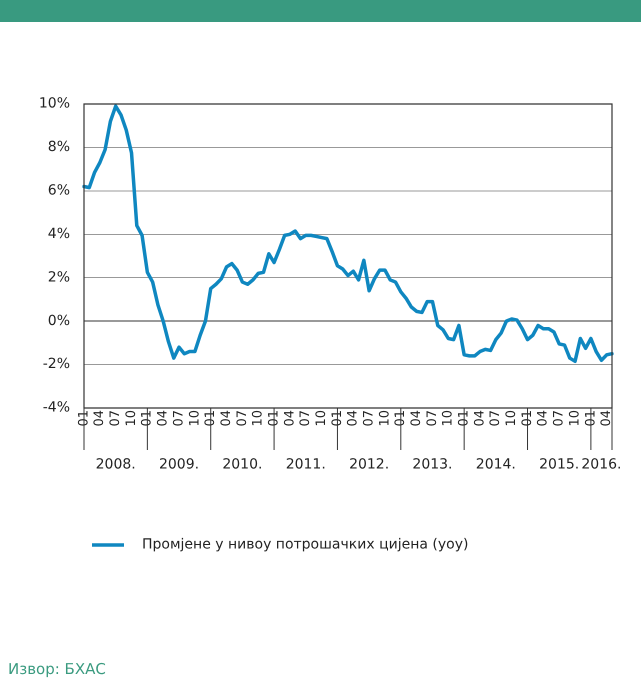 The width and height of the screenshot is (641, 679). What do you see at coordinates (56, 408) in the screenshot?
I see `y-tick-label: -4%` at bounding box center [56, 408].